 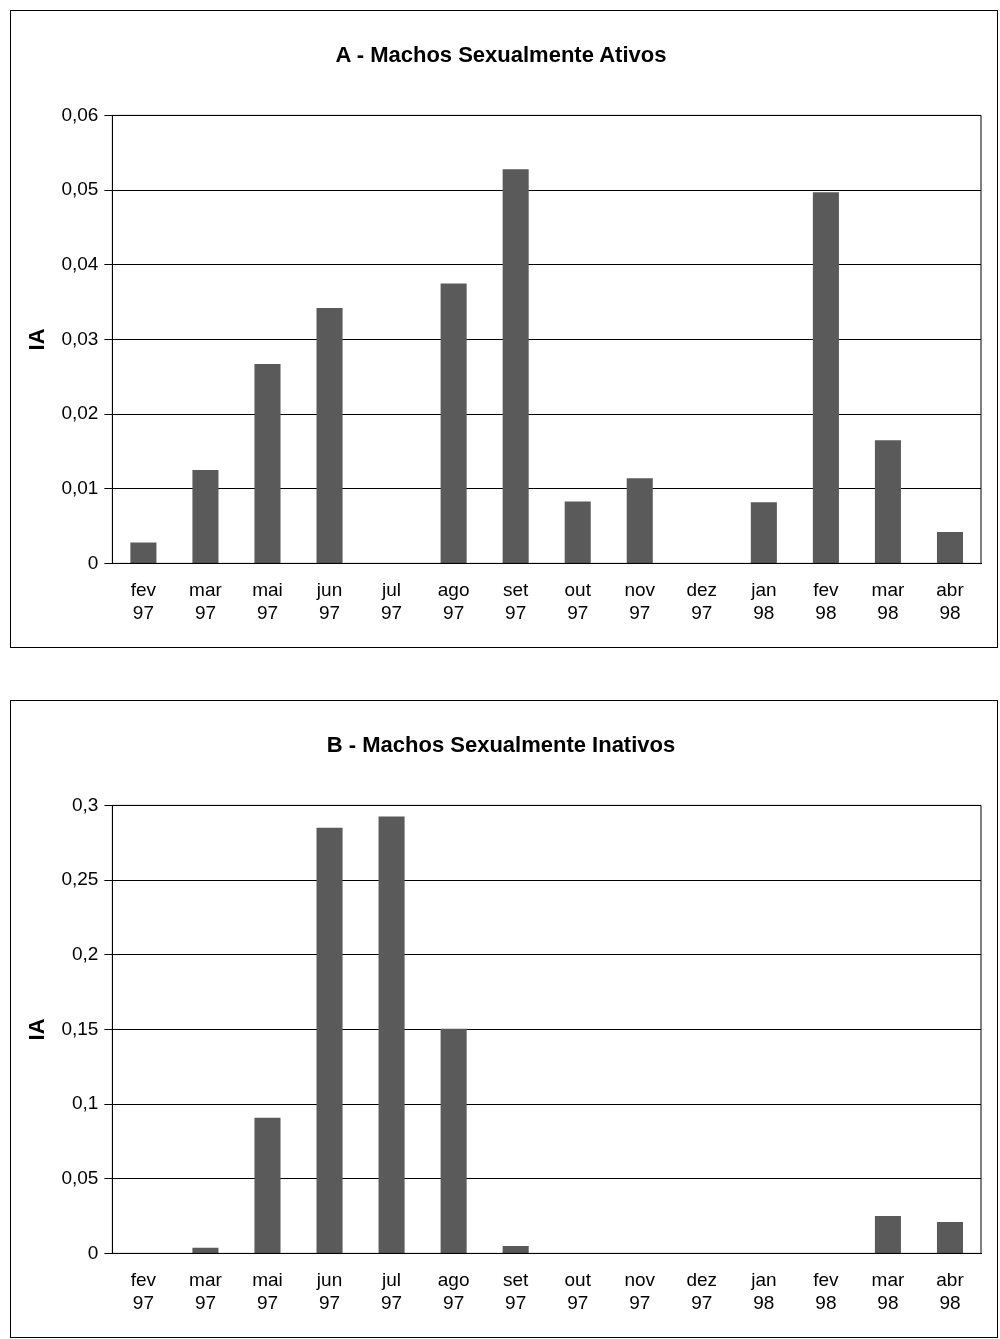 I want to click on y-tick-label: 0,04, so click(x=80, y=263).